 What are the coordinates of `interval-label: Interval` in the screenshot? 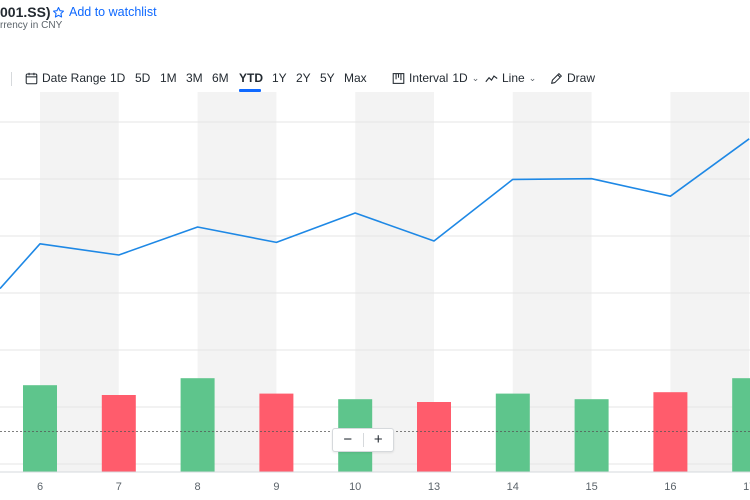 It's located at (429, 78).